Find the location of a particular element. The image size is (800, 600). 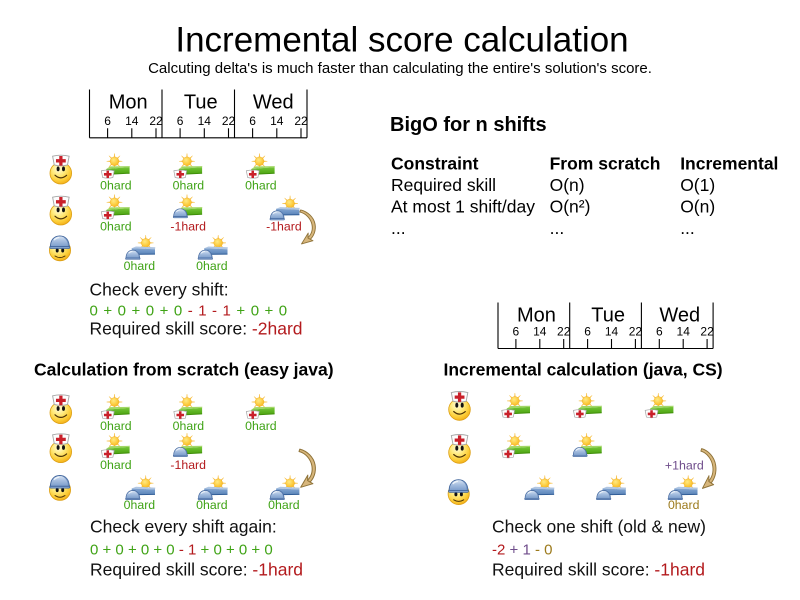

svg-text: O(1) is located at coordinates (697, 185).